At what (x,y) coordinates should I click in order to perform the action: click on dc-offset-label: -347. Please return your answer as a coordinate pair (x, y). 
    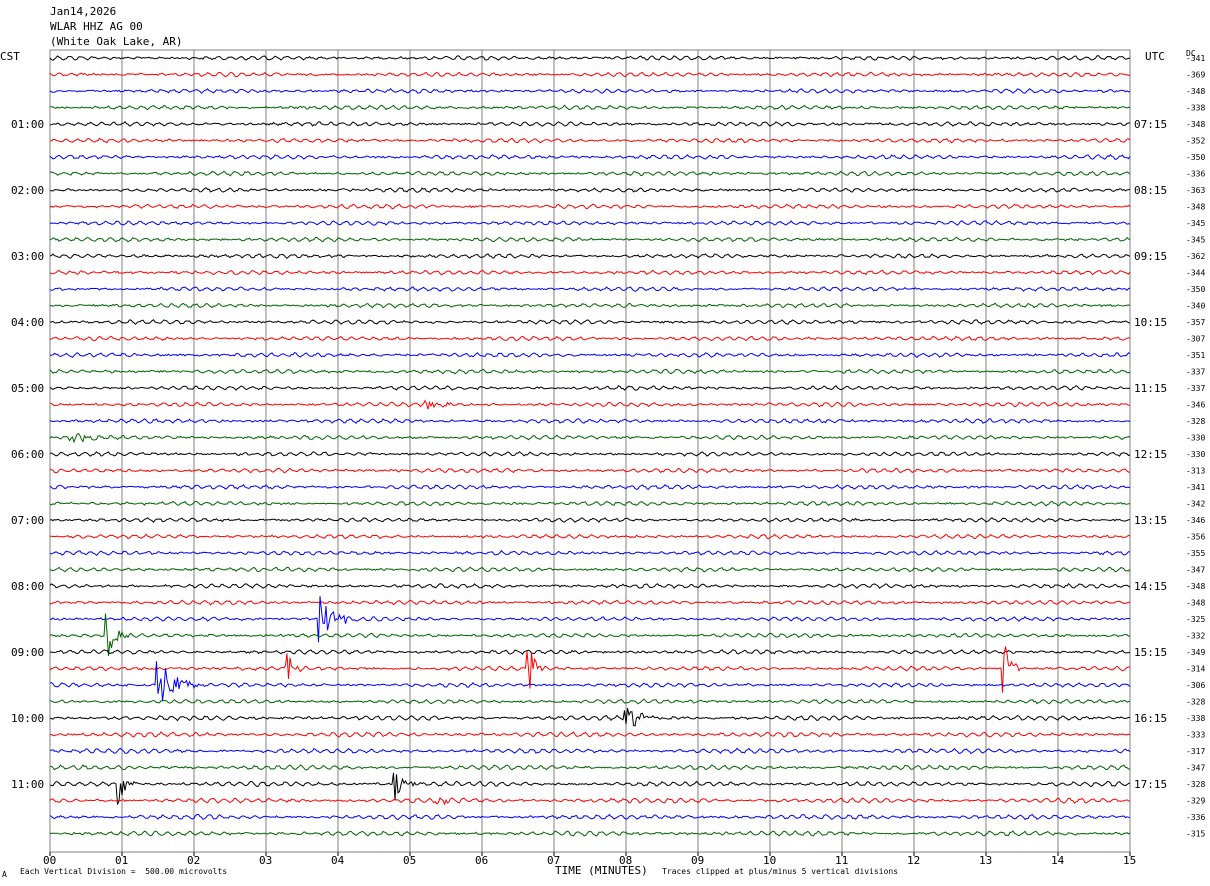
    Looking at the image, I should click on (1195, 768).